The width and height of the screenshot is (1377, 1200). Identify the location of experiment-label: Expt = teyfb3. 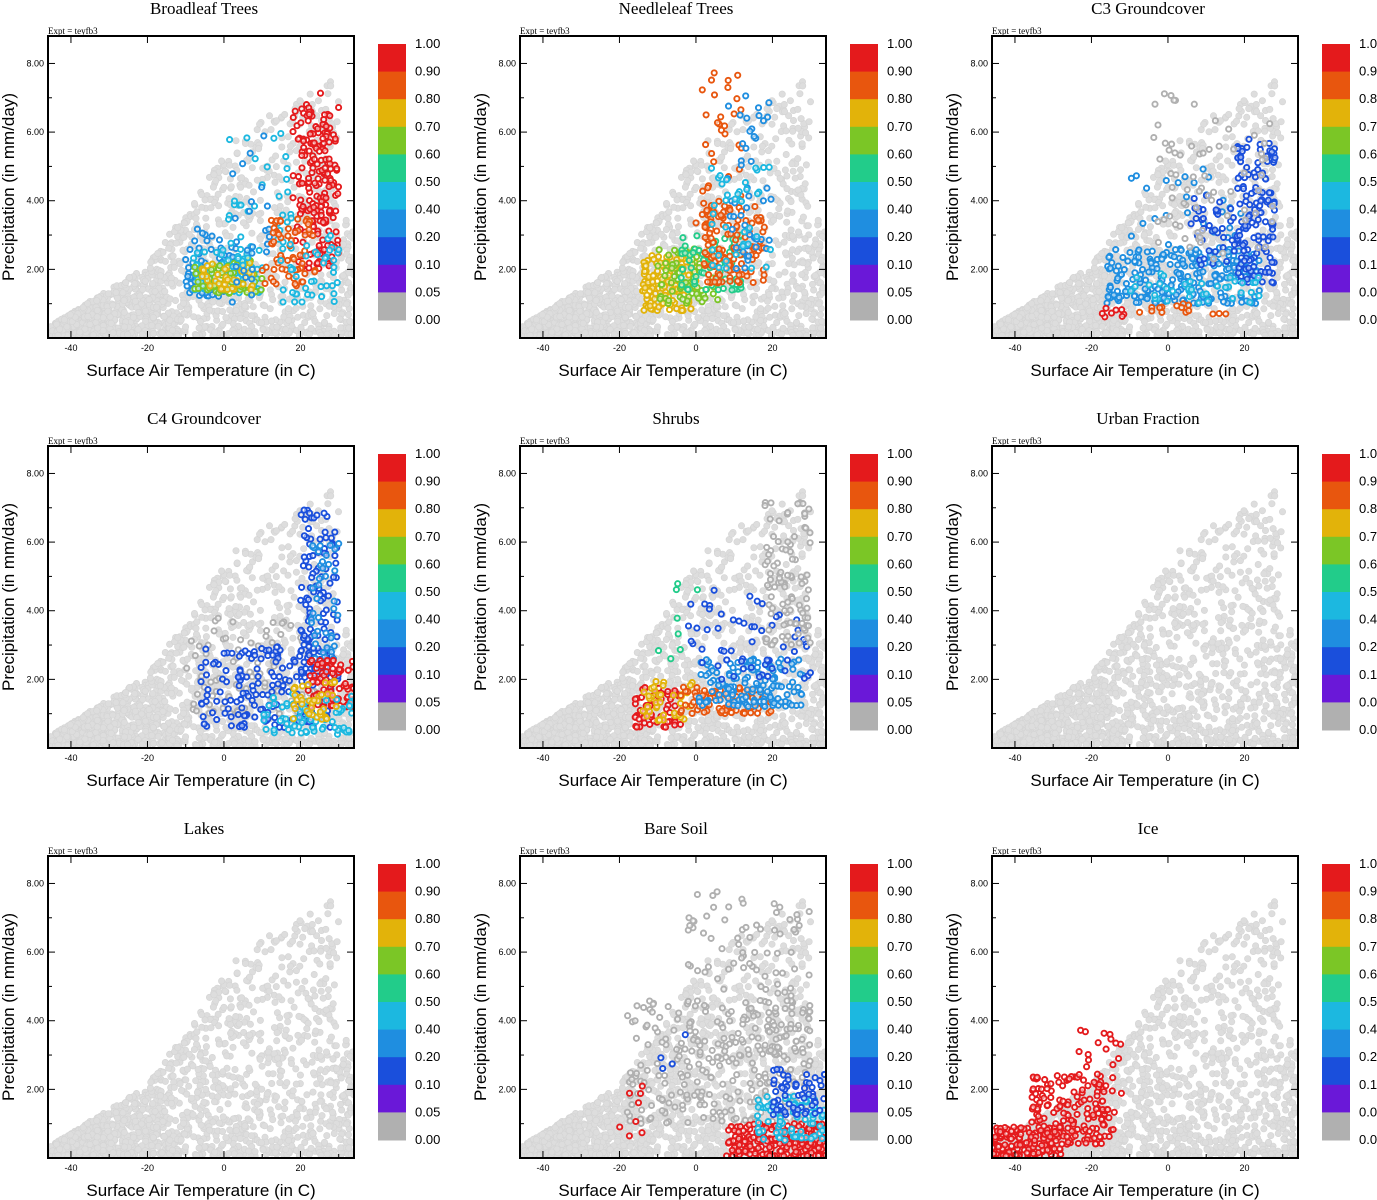
(1017, 31).